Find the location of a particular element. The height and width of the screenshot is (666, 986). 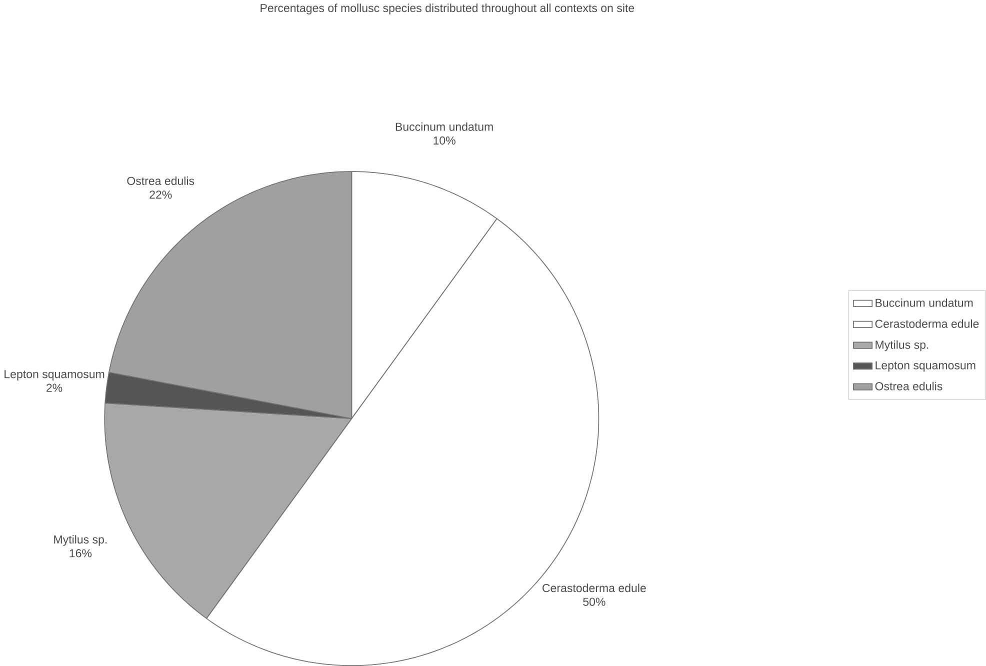

slice-label: Mytilus sp. is located at coordinates (80, 540).